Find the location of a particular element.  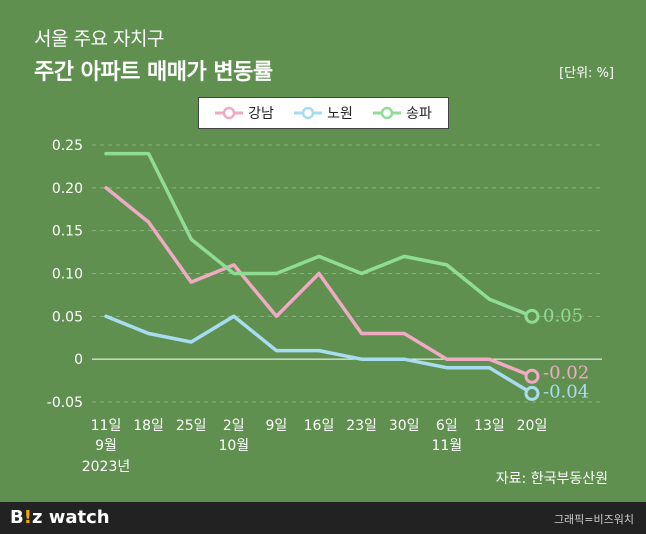

x-tick-label: 18일 is located at coordinates (148, 426).